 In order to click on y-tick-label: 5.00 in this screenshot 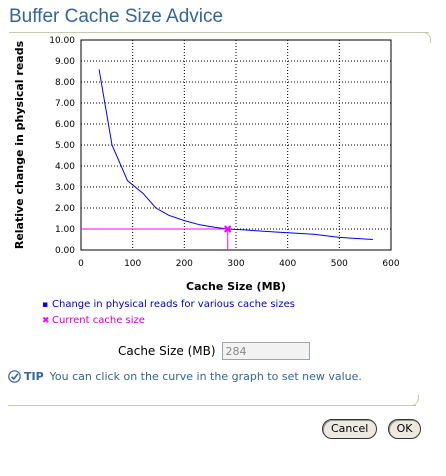, I will do `click(65, 146)`.